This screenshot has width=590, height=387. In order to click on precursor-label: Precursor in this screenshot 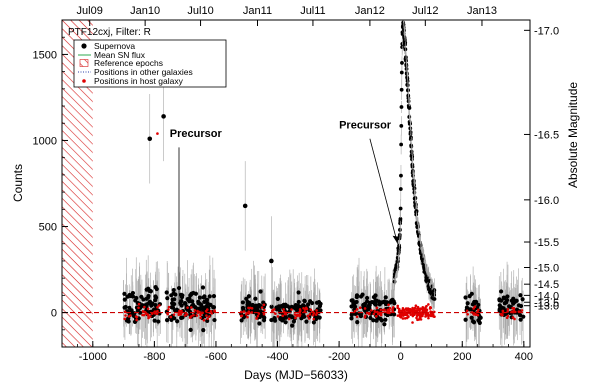, I will do `click(365, 125)`.